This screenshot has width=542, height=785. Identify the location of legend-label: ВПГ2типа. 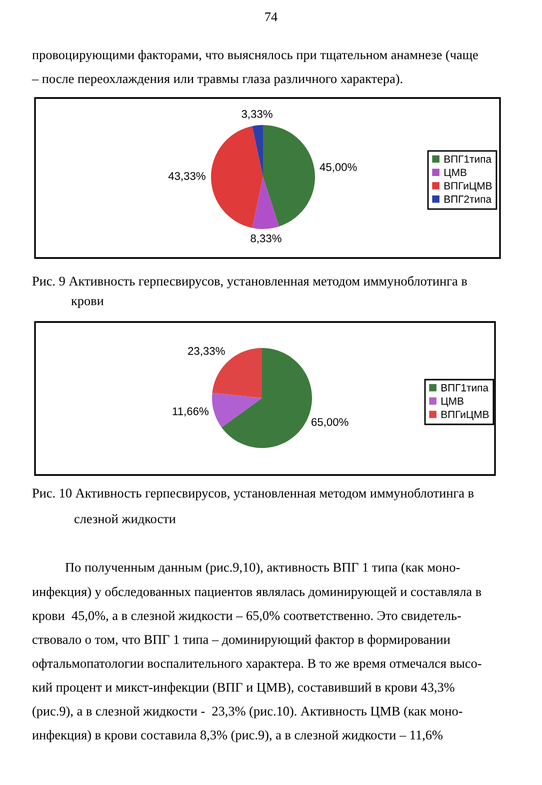
(468, 199).